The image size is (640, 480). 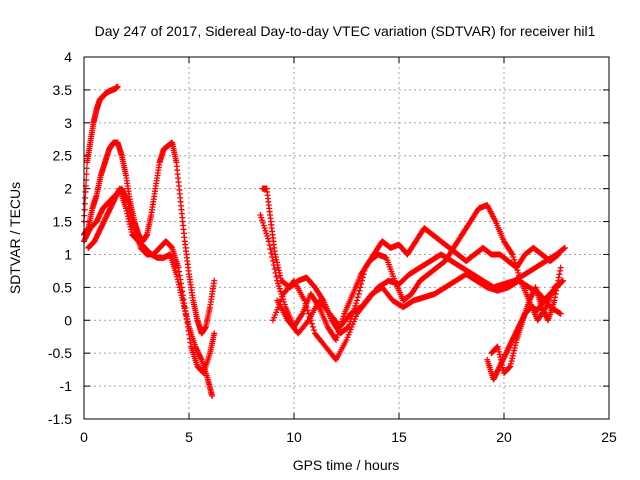 What do you see at coordinates (399, 437) in the screenshot?
I see `x-tick-label: 15` at bounding box center [399, 437].